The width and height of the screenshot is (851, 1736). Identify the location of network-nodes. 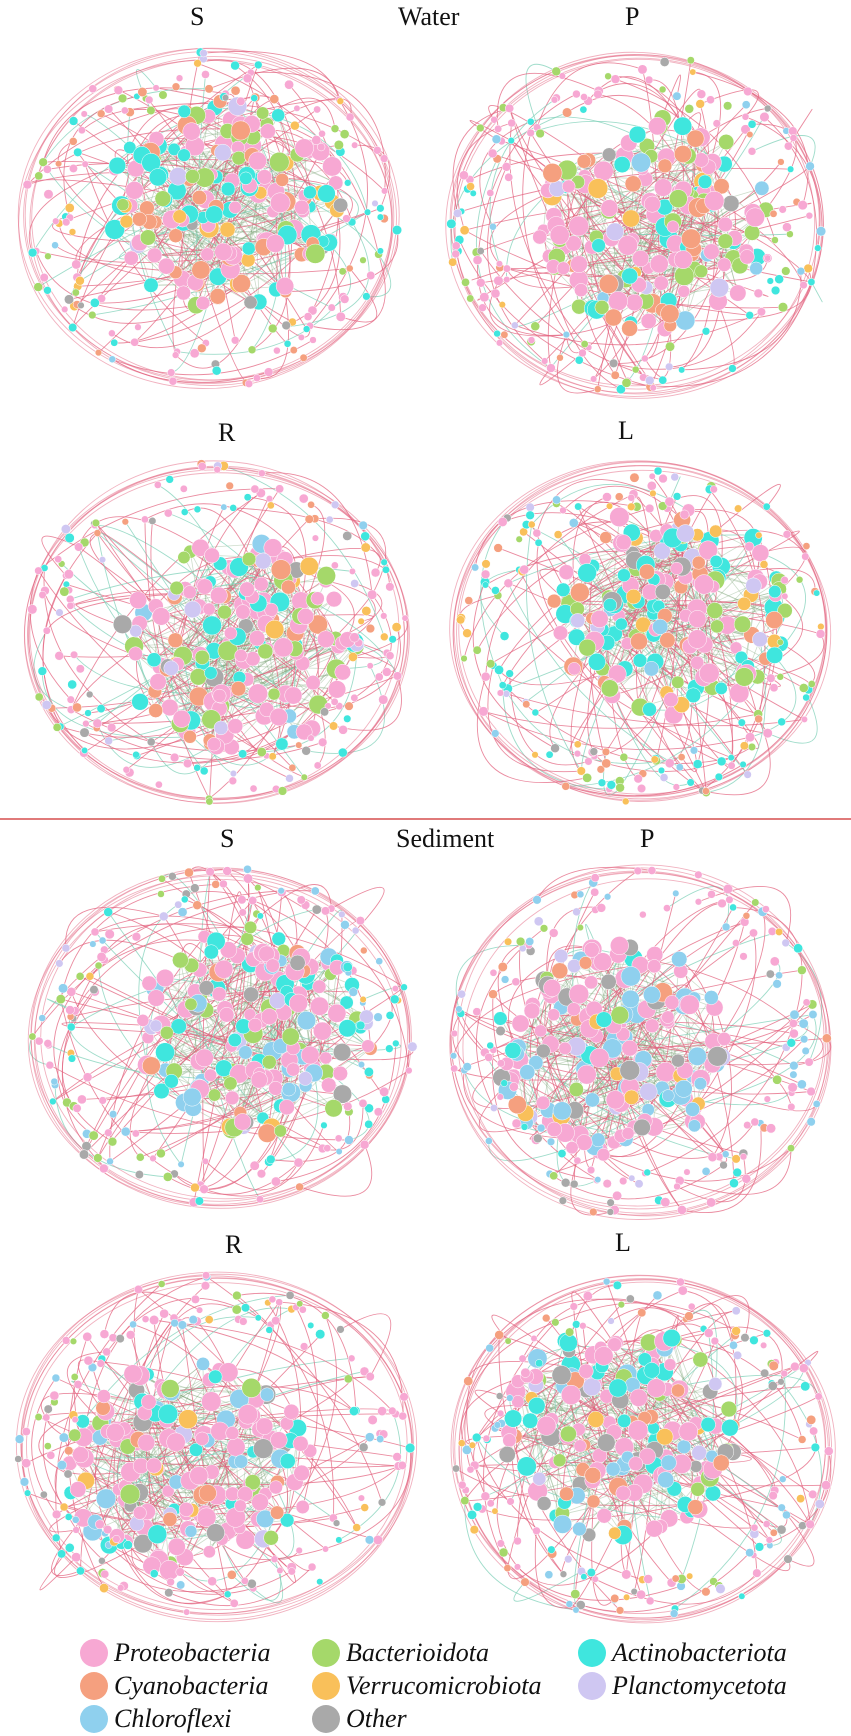
(212, 217).